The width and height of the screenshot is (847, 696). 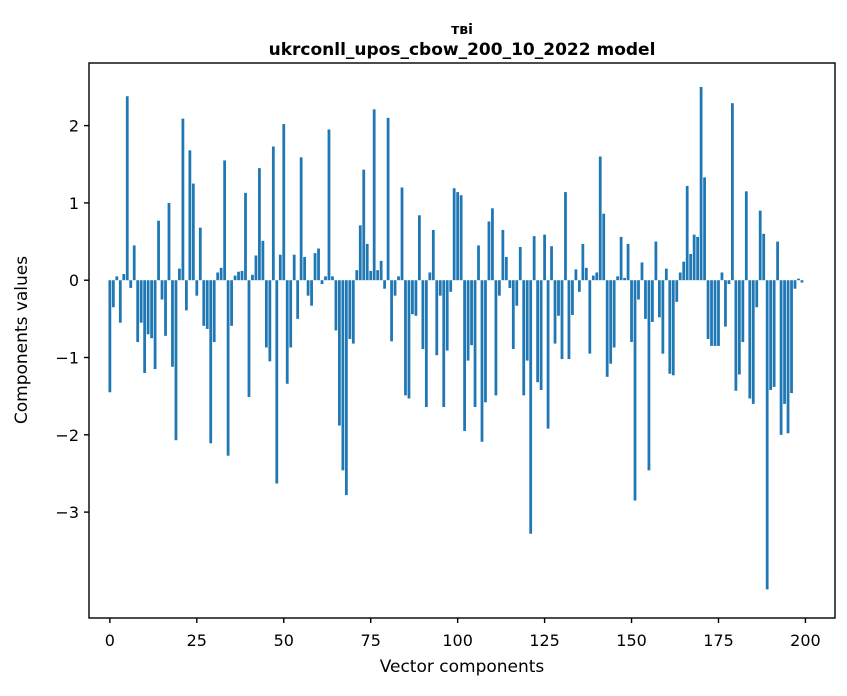 What do you see at coordinates (718, 640) in the screenshot?
I see `x-tick-label: 175` at bounding box center [718, 640].